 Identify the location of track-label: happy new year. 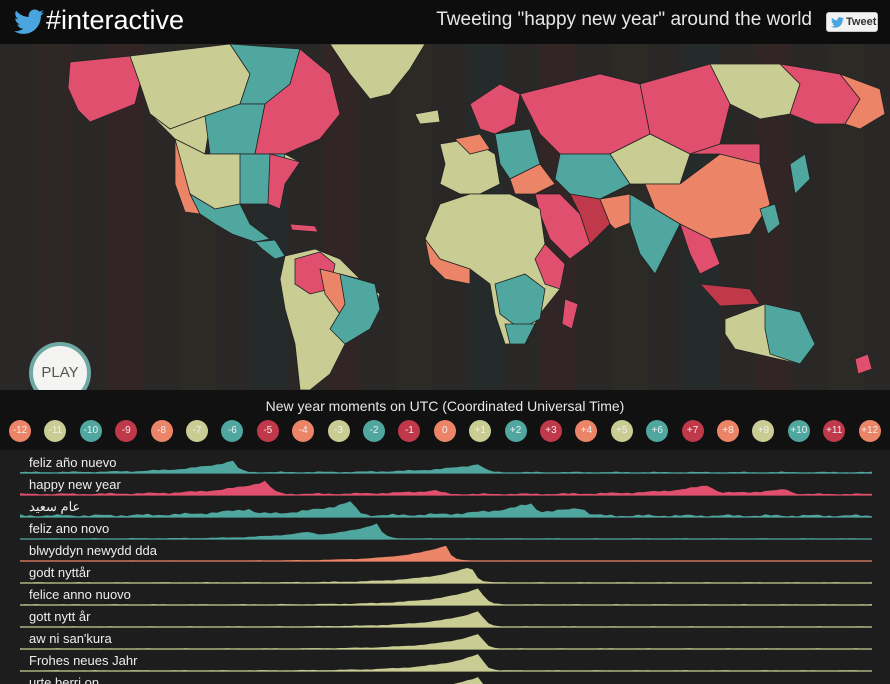
(75, 484).